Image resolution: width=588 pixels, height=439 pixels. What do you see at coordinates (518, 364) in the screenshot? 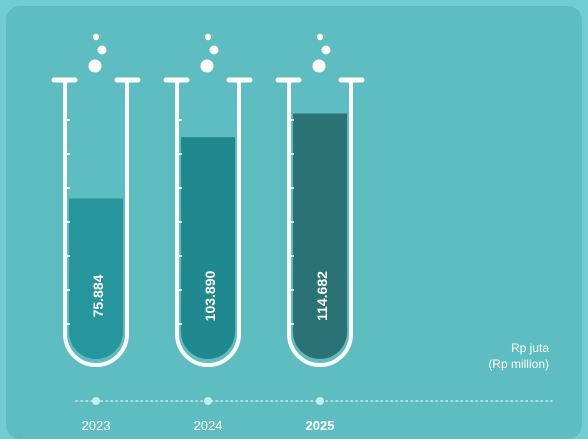
I see `unit-label-en: (Rp million)` at bounding box center [518, 364].